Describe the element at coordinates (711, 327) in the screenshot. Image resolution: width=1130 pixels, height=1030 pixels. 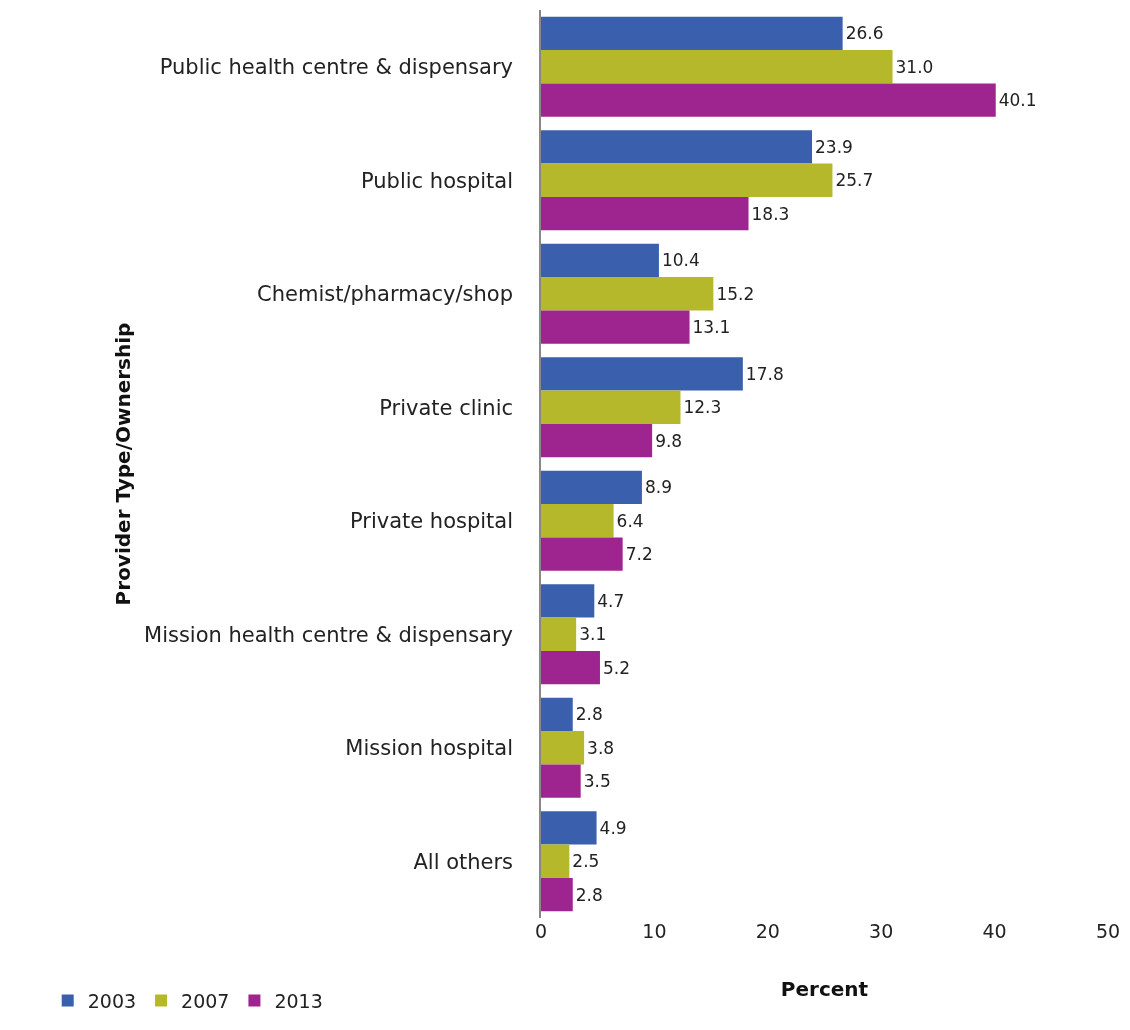
I see `data-label: 13.1` at that location.